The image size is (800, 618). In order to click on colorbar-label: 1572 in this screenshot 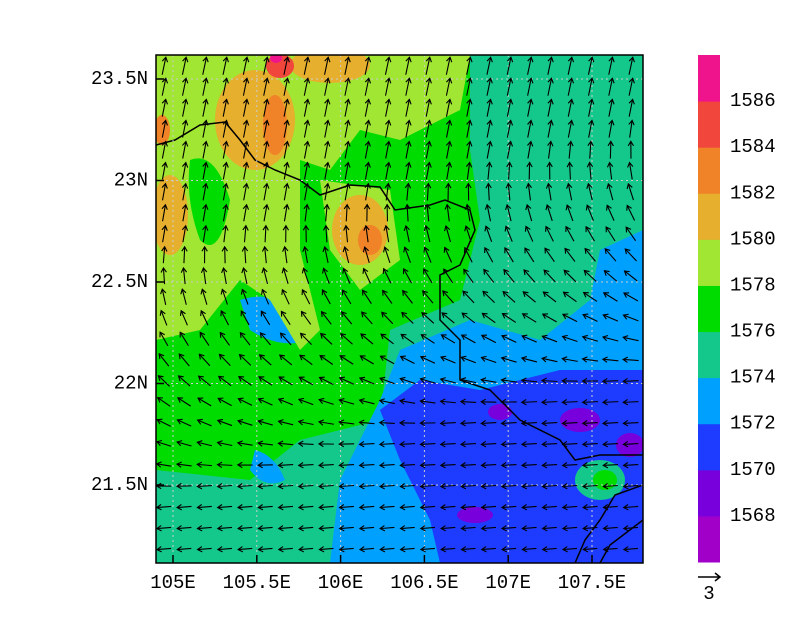, I will do `click(753, 424)`.